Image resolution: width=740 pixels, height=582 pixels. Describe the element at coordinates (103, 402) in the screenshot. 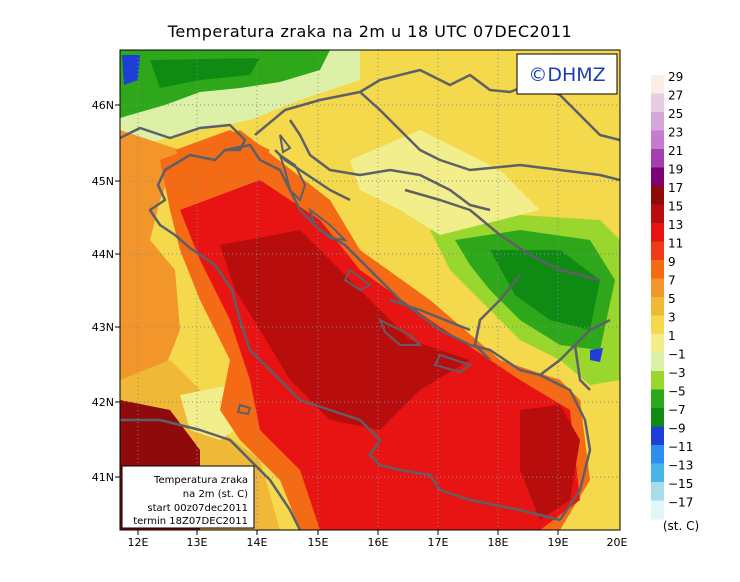

I see `lat-label-42n: 42N` at that location.